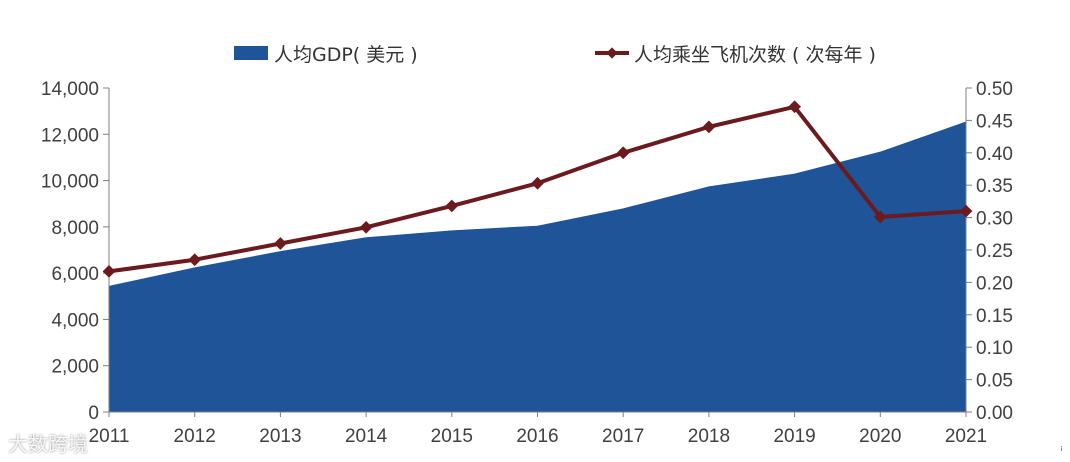 This screenshot has width=1070, height=462. Describe the element at coordinates (1062, 447) in the screenshot. I see `corner-glyph: ꜟ` at that location.